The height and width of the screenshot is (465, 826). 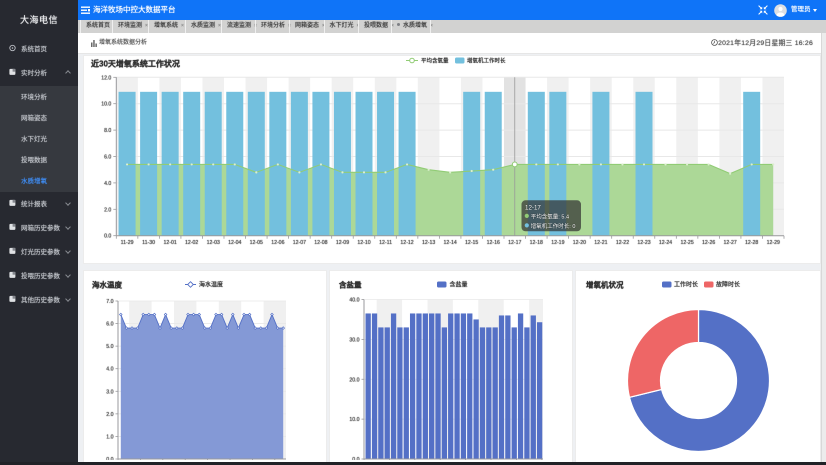 I want to click on svg-text: 12-28, so click(x=751, y=243).